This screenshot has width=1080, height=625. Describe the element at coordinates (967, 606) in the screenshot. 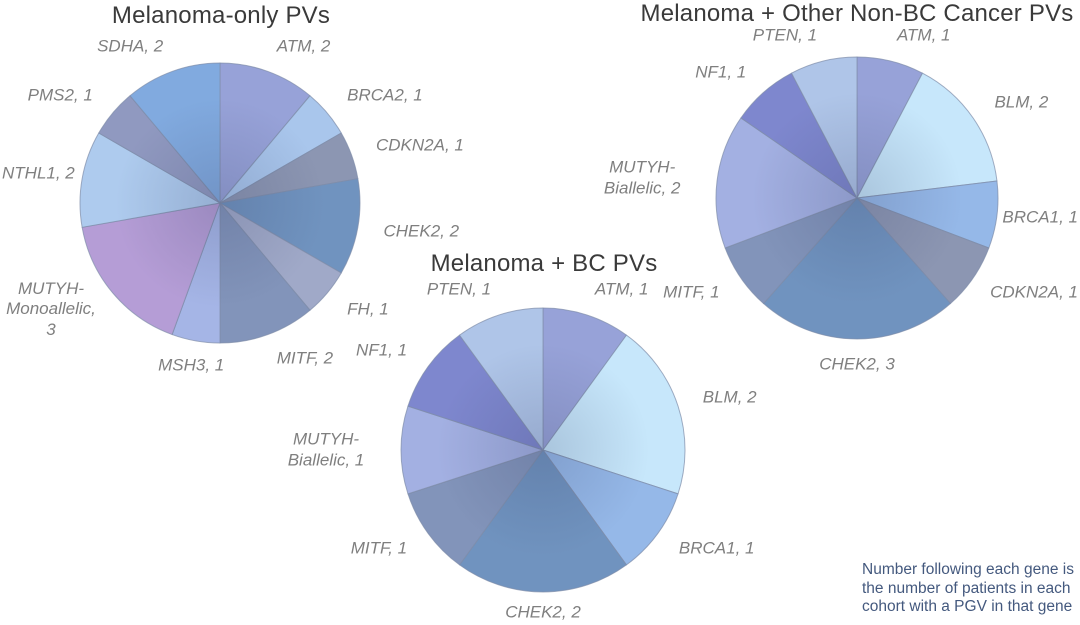

I see `footnote-line: cohort with a PGV in that gene` at that location.